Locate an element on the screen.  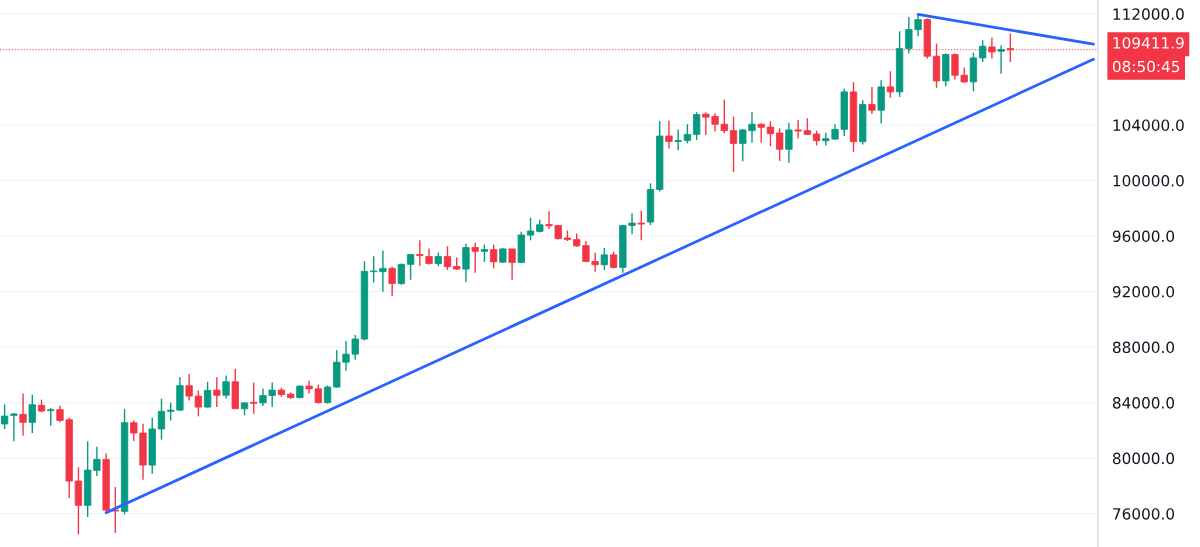
y-tick-label: 88000.0 is located at coordinates (1143, 347).